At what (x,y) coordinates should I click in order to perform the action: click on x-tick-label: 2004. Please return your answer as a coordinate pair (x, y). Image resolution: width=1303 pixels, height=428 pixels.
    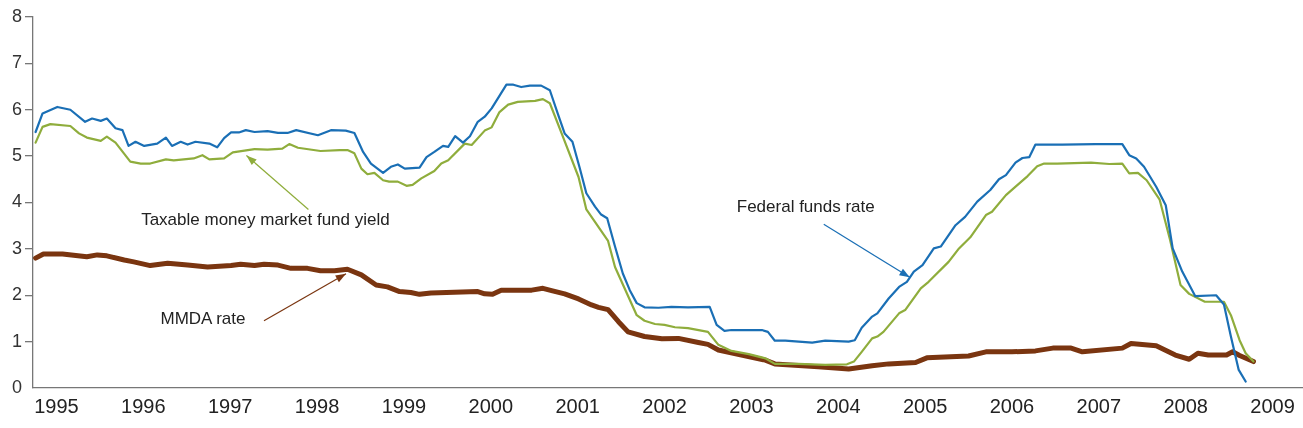
    Looking at the image, I should click on (838, 405).